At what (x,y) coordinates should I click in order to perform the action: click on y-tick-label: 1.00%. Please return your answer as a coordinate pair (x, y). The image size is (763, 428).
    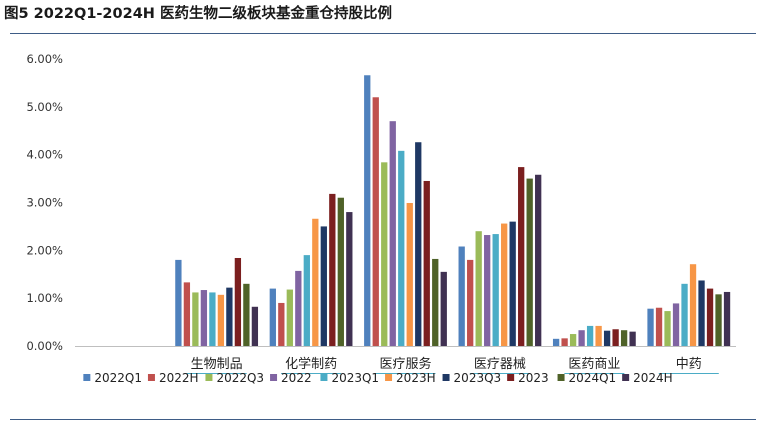
    Looking at the image, I should click on (44, 298).